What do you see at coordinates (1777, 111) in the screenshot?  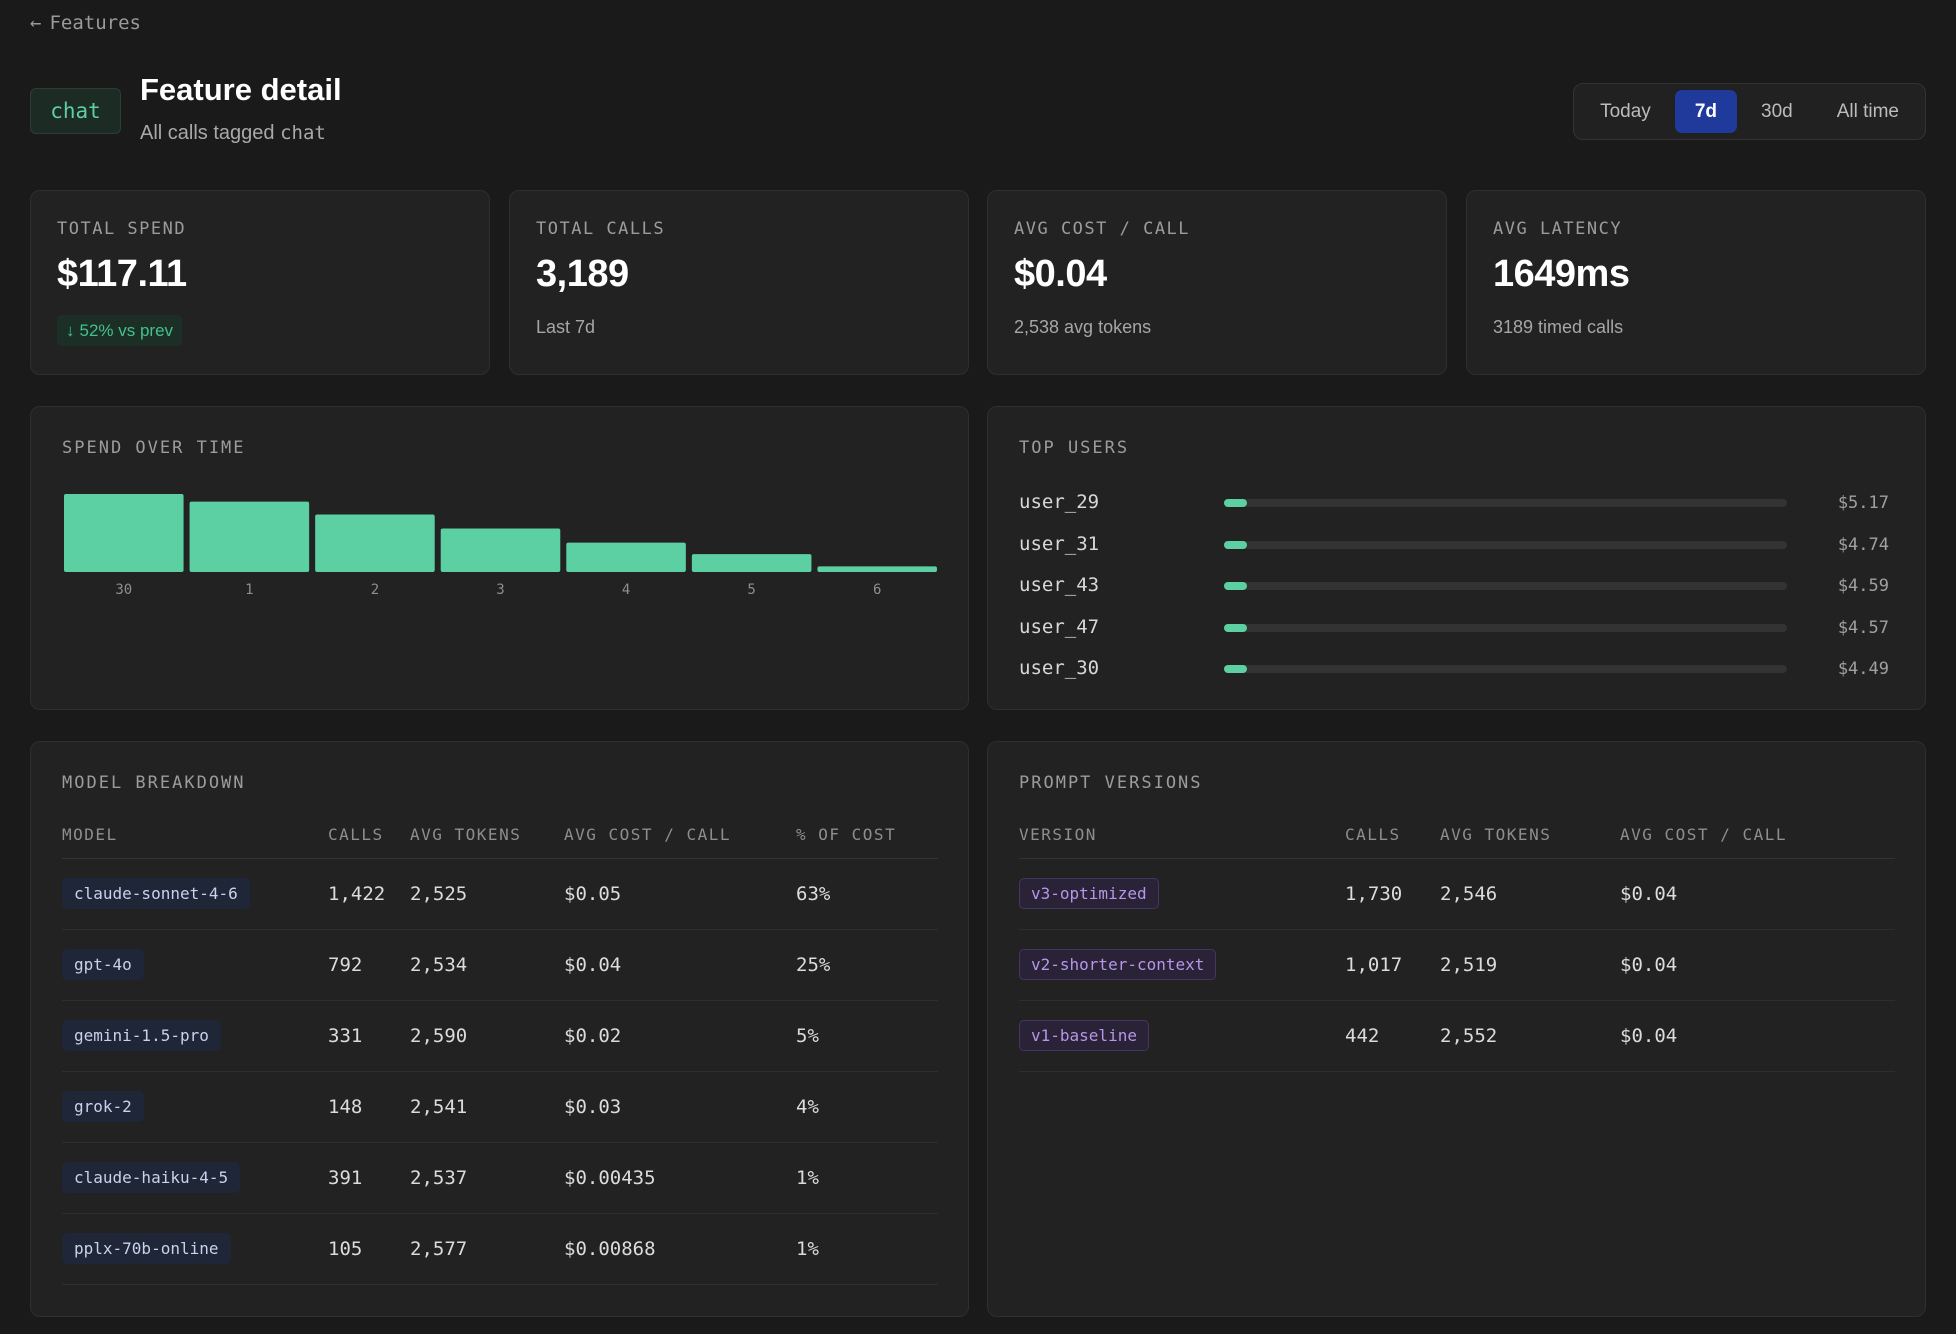 I see `range-30d-button: 30d` at bounding box center [1777, 111].